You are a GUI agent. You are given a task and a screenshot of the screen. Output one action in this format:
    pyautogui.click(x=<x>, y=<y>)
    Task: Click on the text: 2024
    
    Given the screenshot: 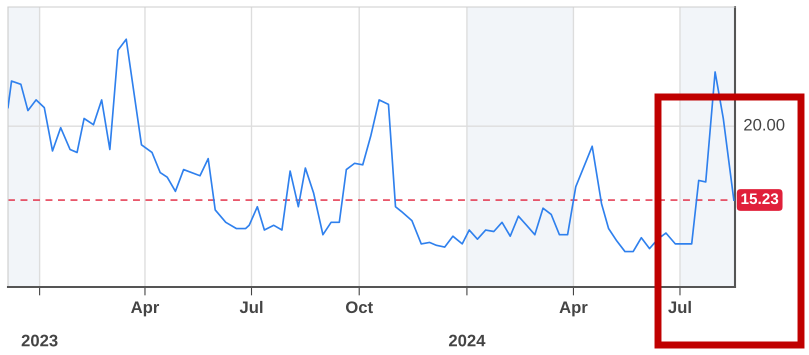 What is the action you would take?
    pyautogui.click(x=467, y=340)
    